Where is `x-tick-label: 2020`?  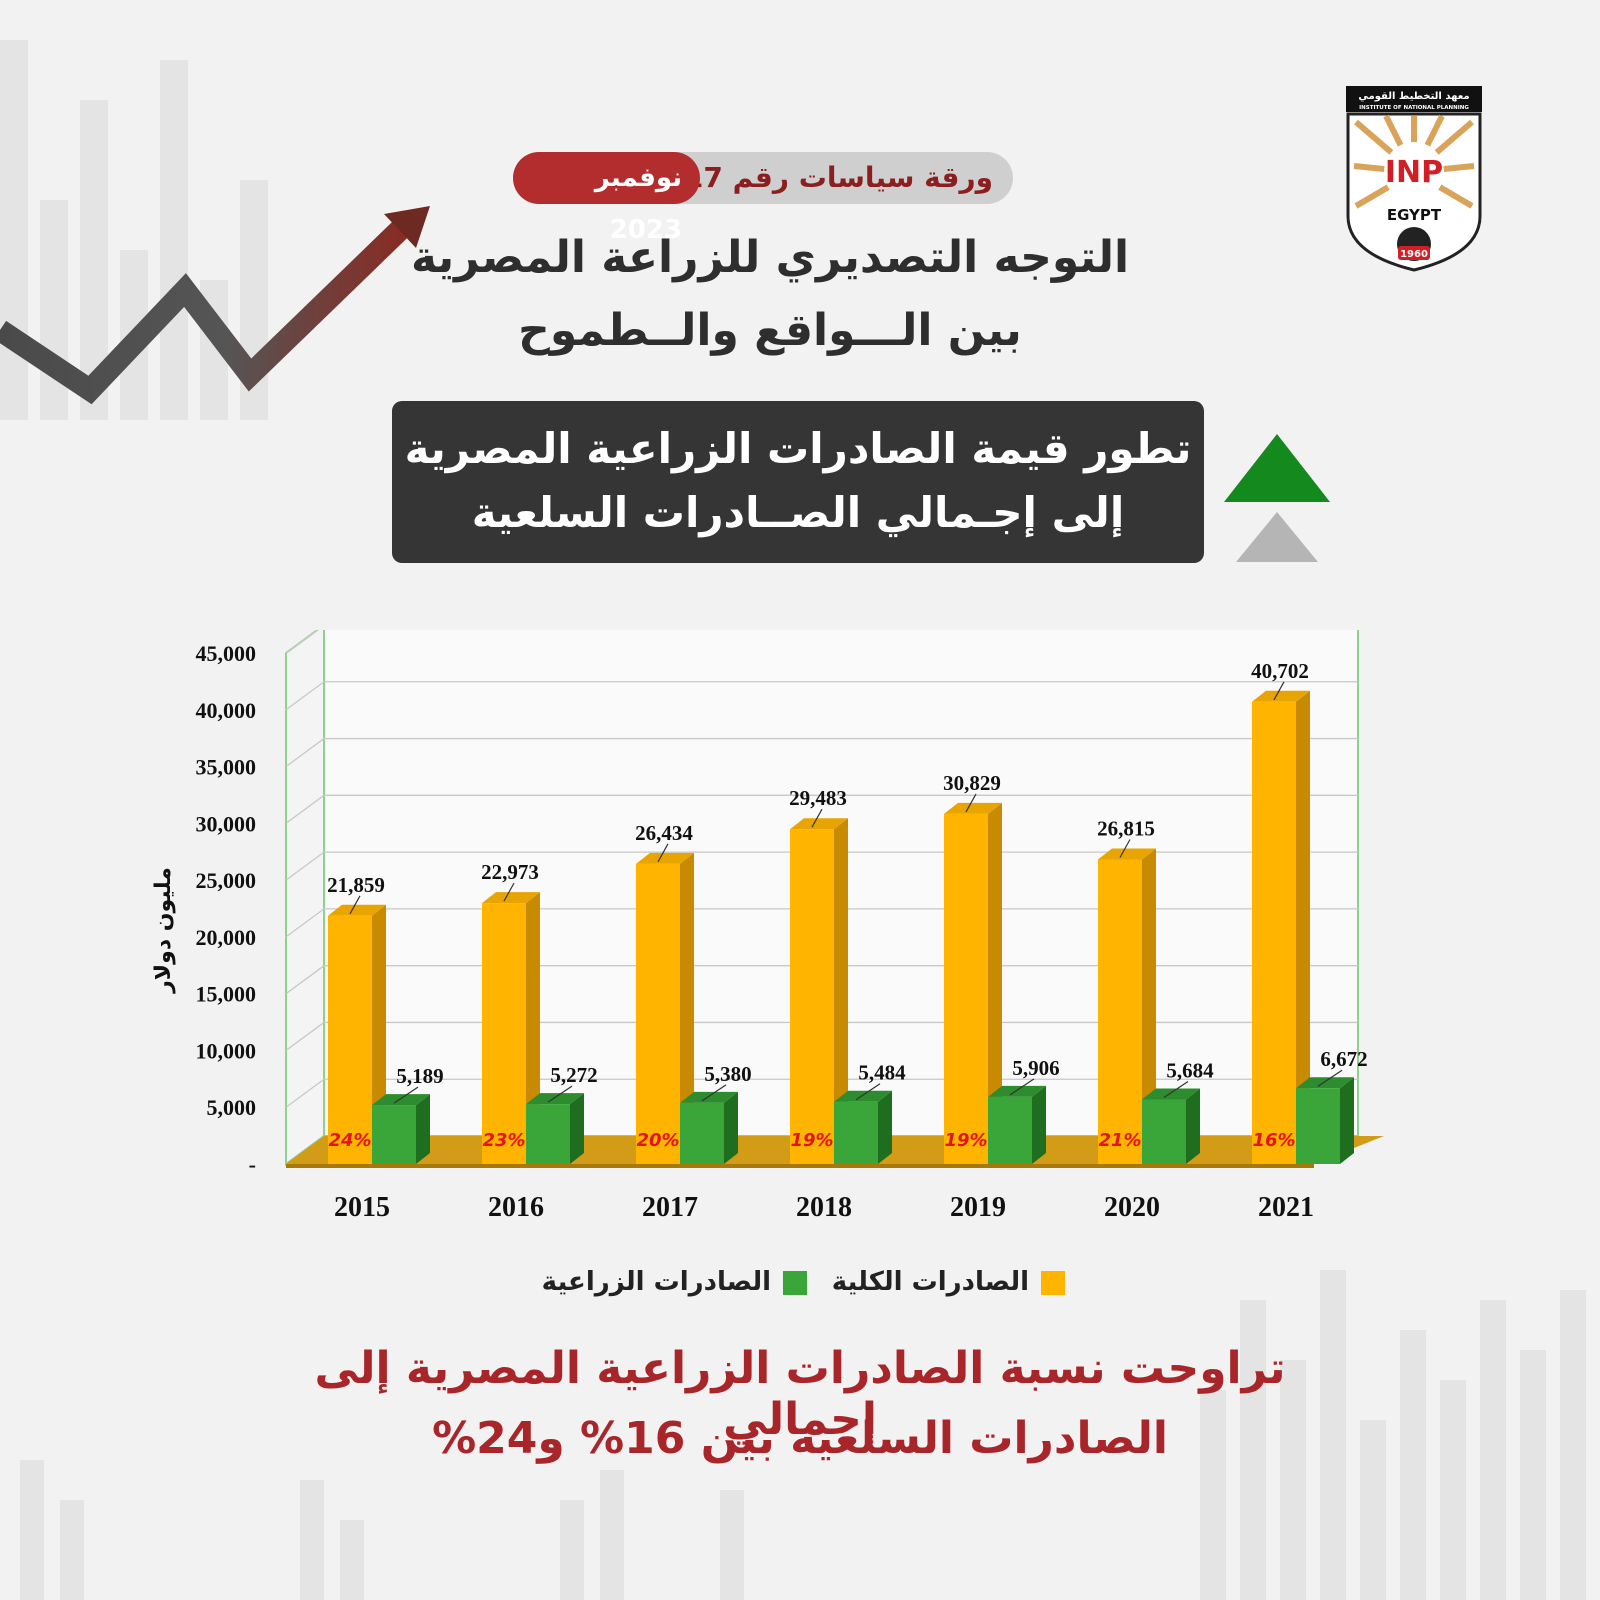 x-tick-label: 2020 is located at coordinates (1132, 1207).